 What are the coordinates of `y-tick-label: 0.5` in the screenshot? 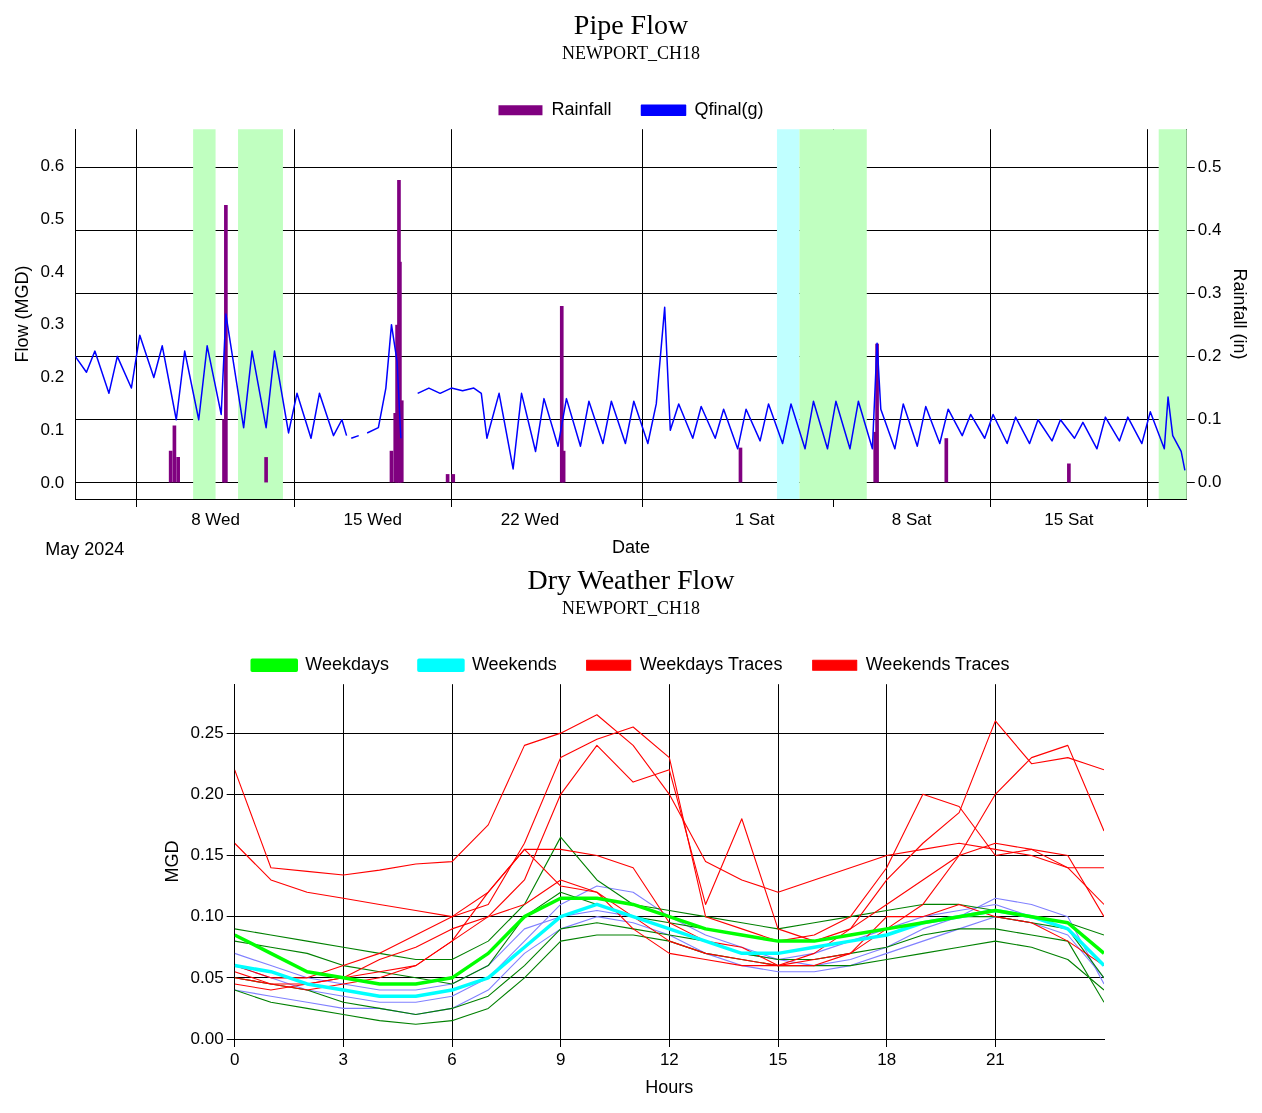 It's located at (52, 218).